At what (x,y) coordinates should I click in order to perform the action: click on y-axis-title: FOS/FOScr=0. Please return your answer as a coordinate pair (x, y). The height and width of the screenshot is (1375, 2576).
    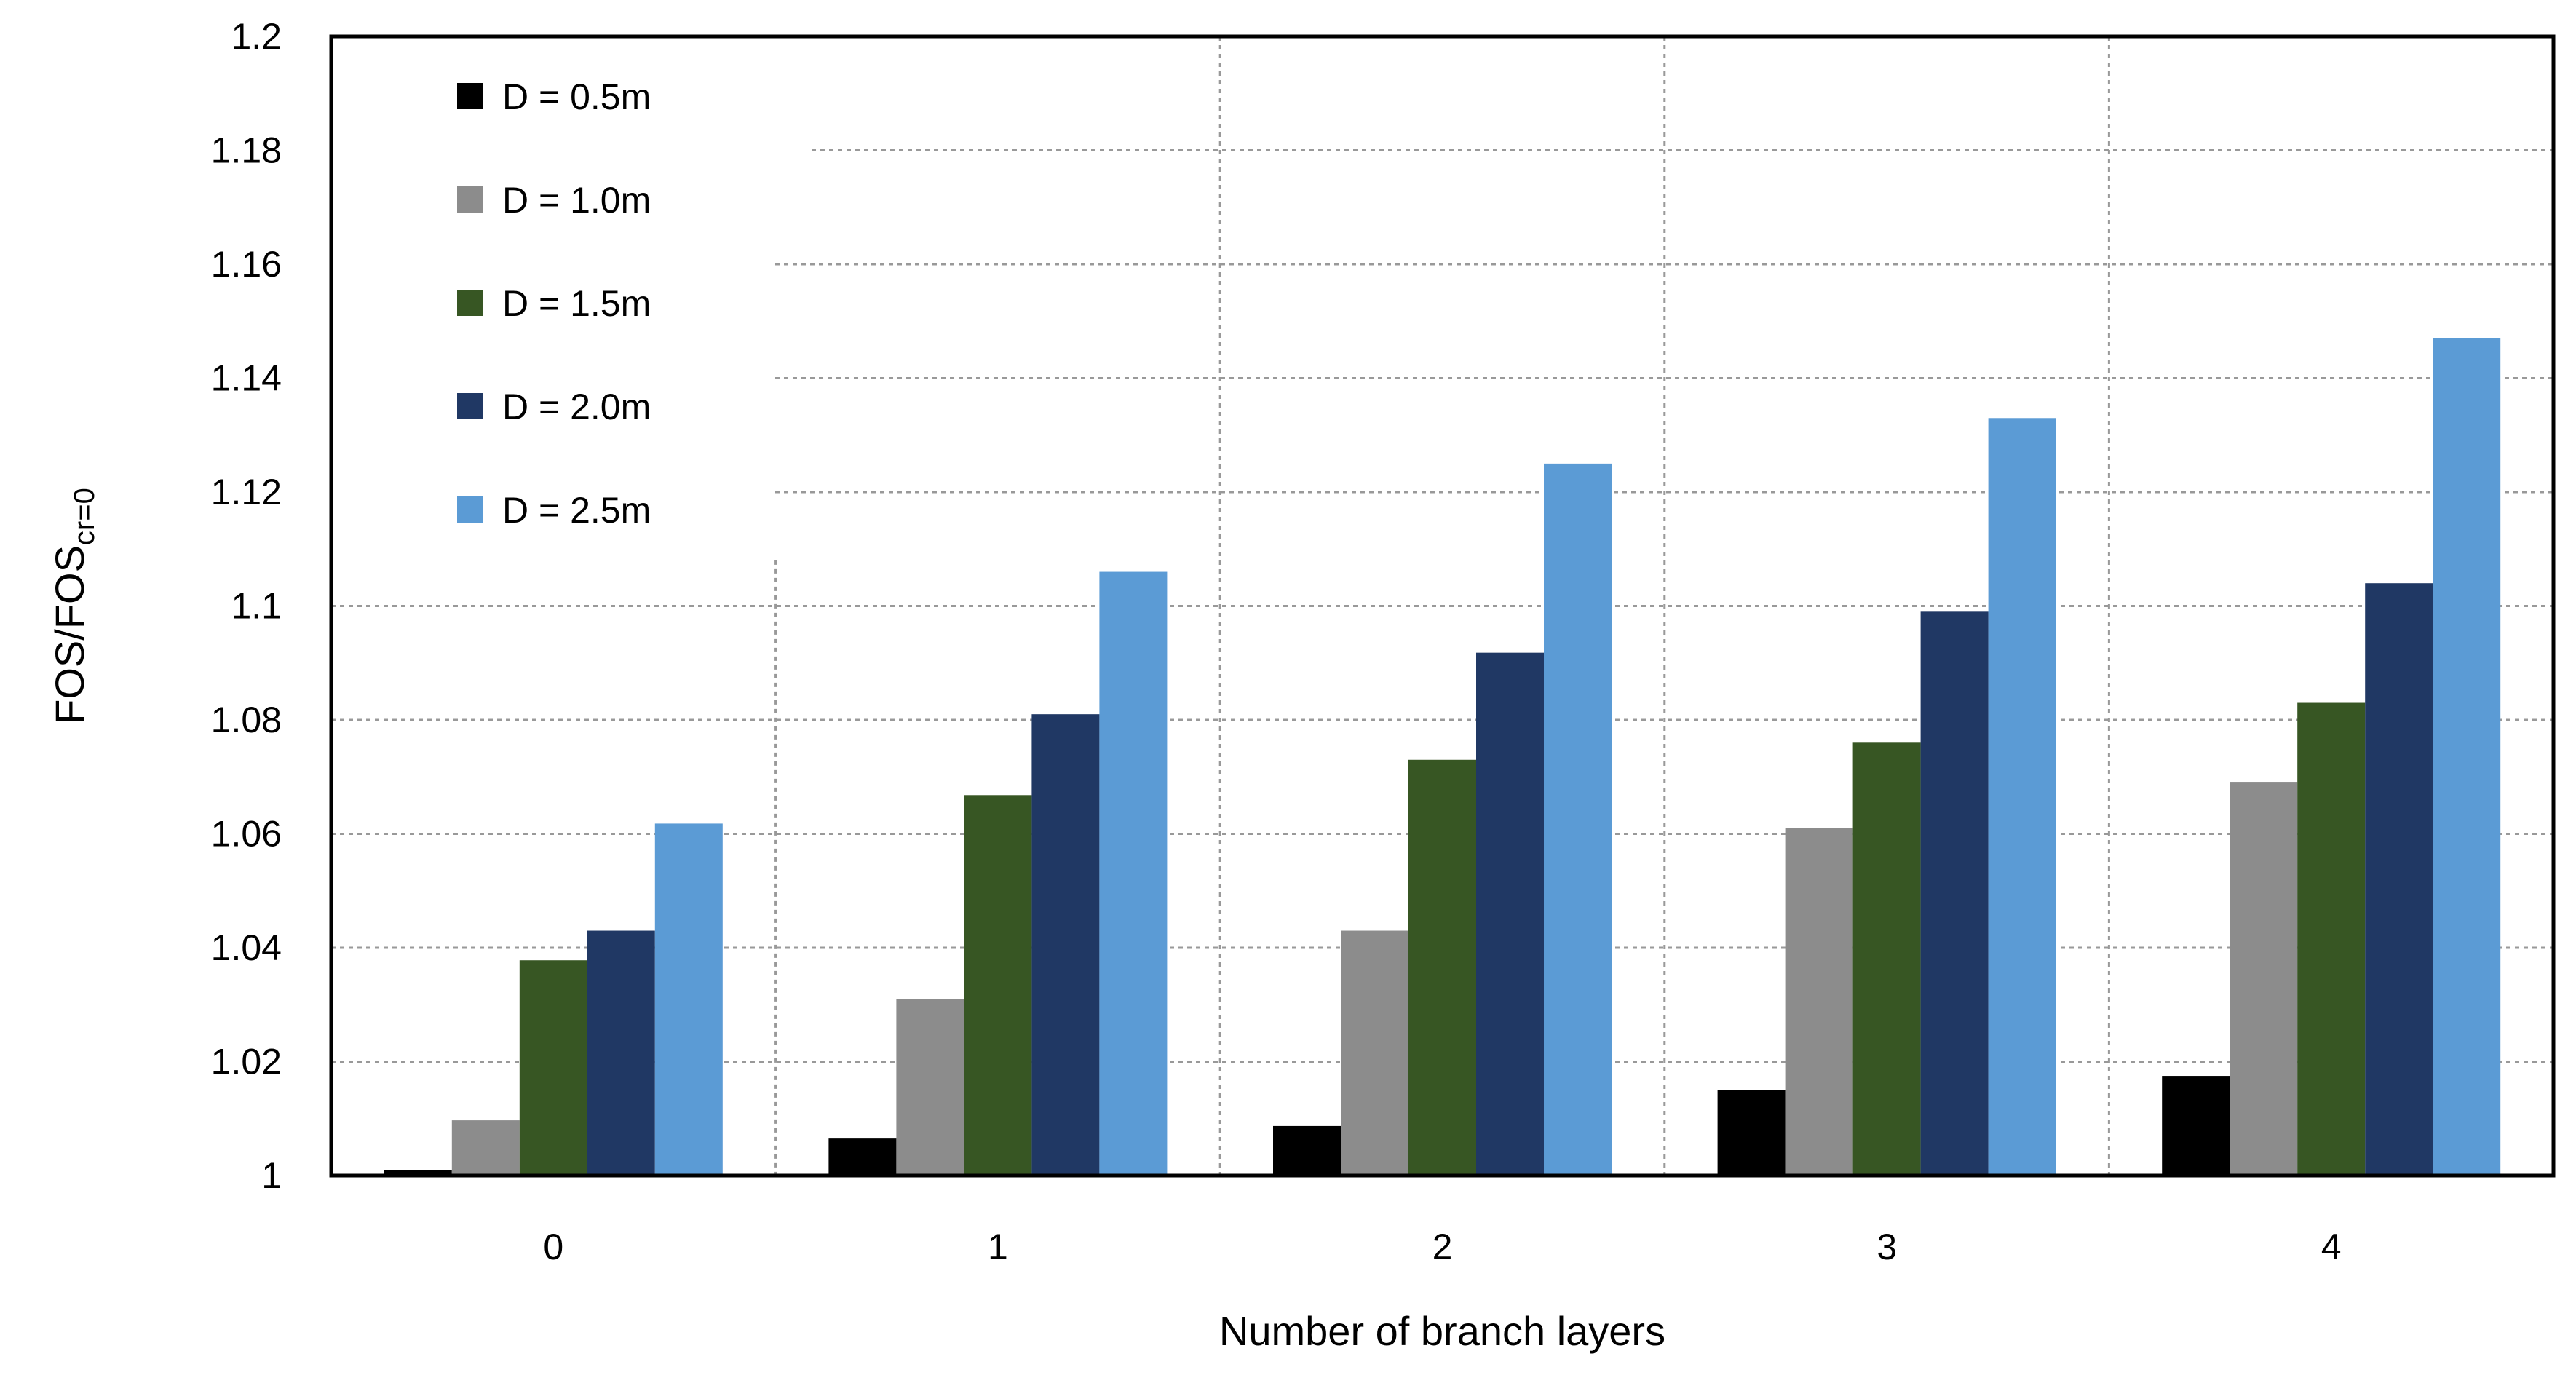
    Looking at the image, I should click on (73, 606).